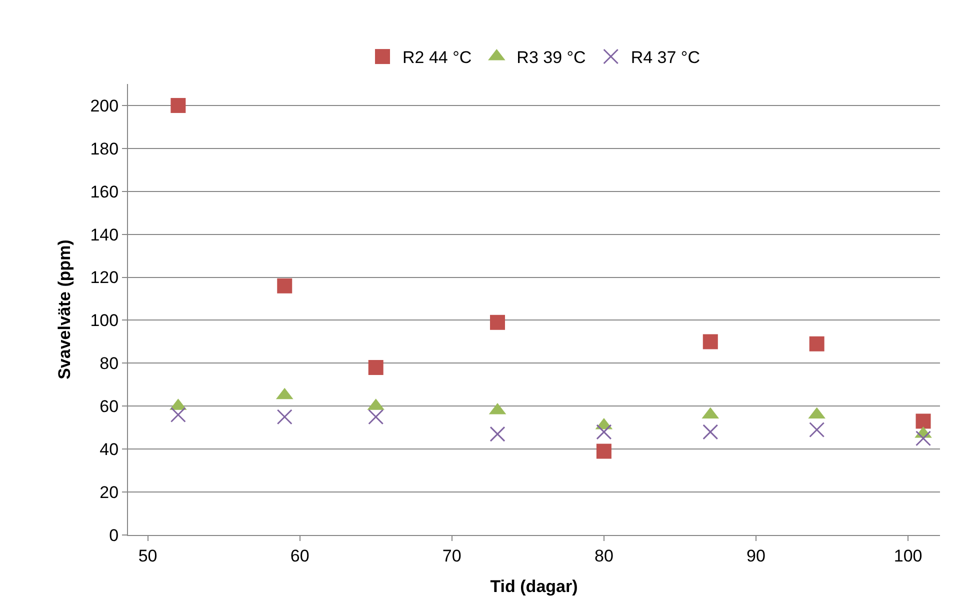  I want to click on x-tick-label: 60, so click(300, 556).